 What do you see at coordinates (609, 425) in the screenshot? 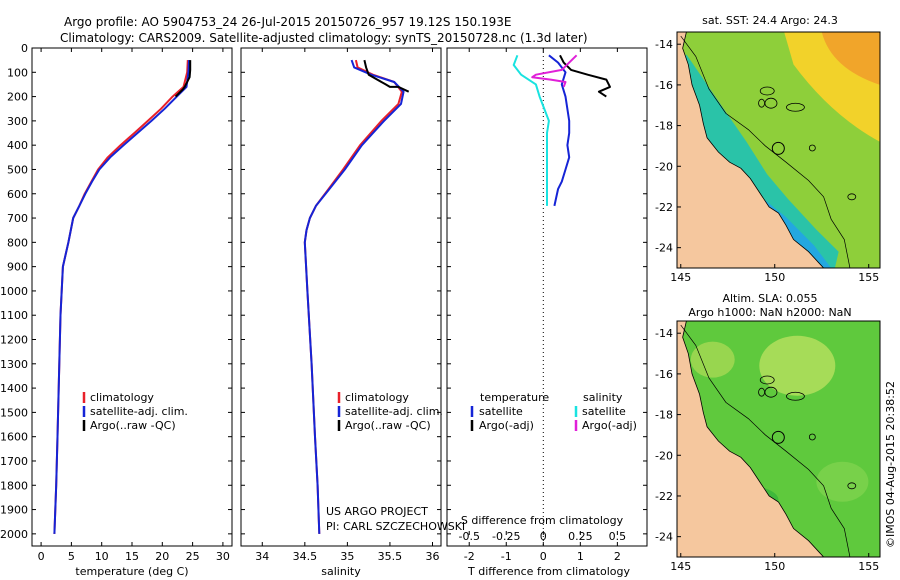
I see `legend-label-sal-argo: Argo(-adj)` at bounding box center [609, 425].